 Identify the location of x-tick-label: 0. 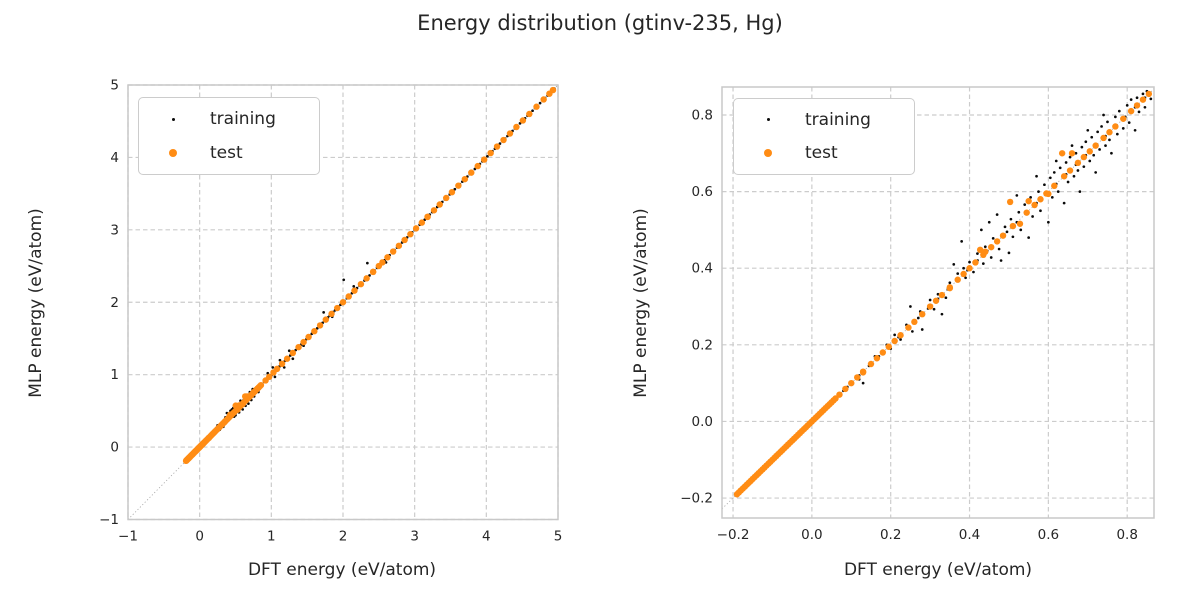
(199, 537).